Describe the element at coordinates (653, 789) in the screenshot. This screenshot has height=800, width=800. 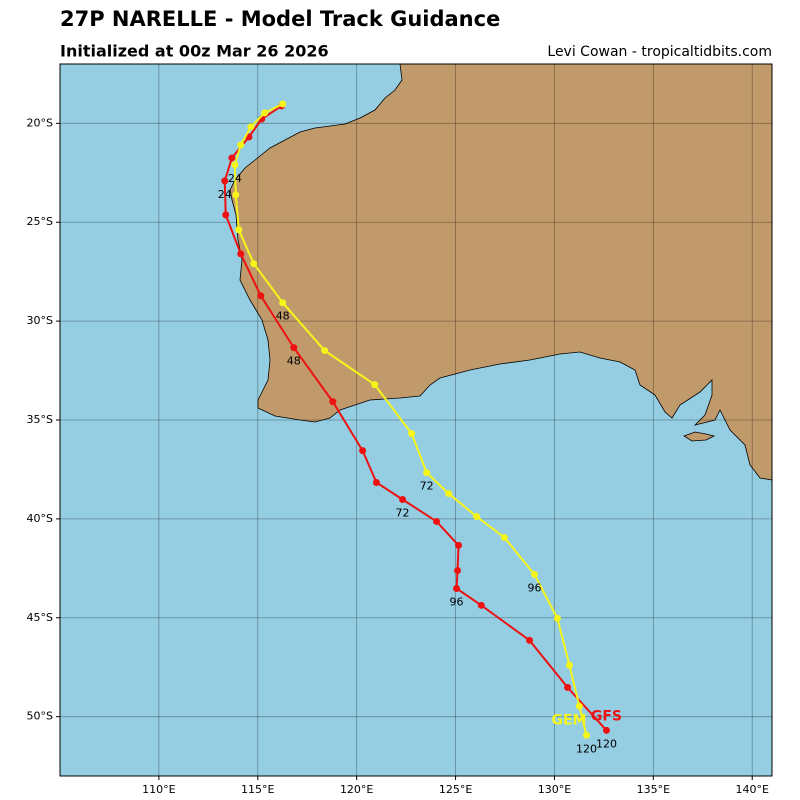
I see `lon-tick-label: 135°E` at that location.